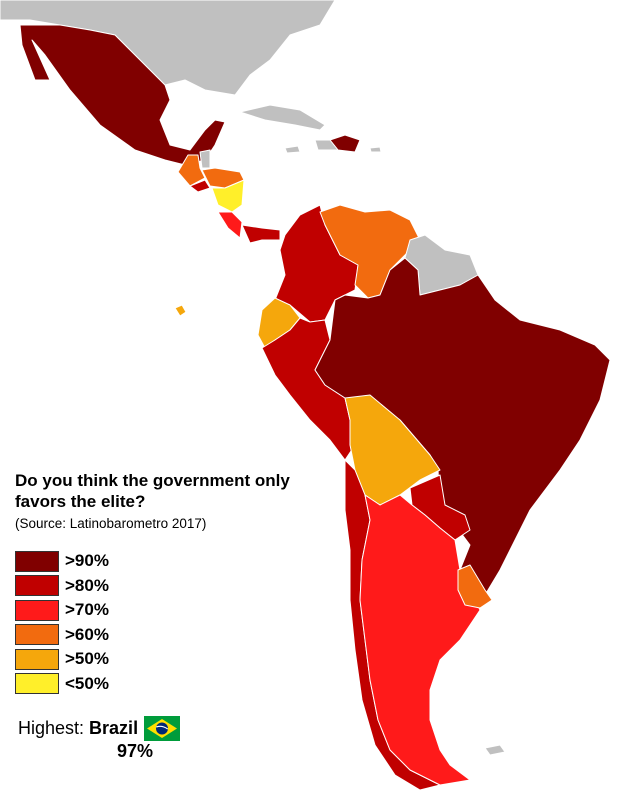 Image resolution: width=638 pixels, height=800 pixels. I want to click on region-galapagos, so click(180, 310).